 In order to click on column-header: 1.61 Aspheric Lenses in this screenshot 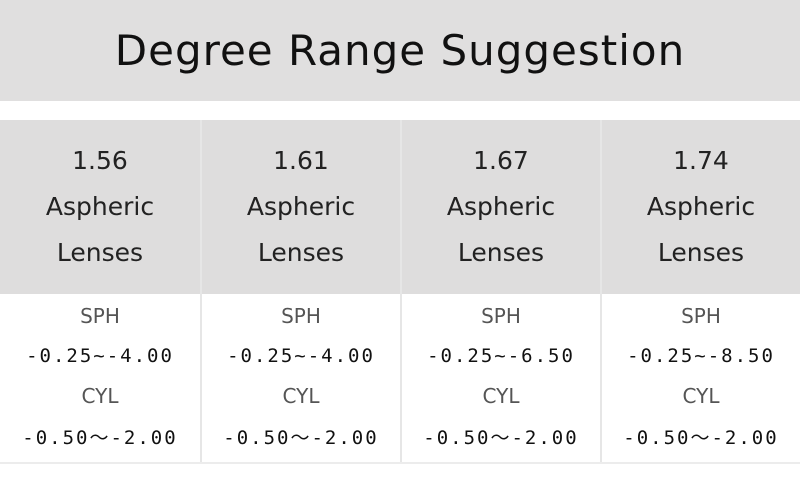, I will do `click(301, 207)`.